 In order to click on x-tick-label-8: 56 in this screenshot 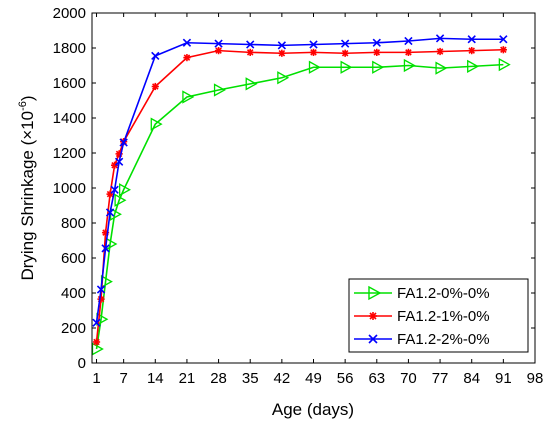, I will do `click(345, 378)`.